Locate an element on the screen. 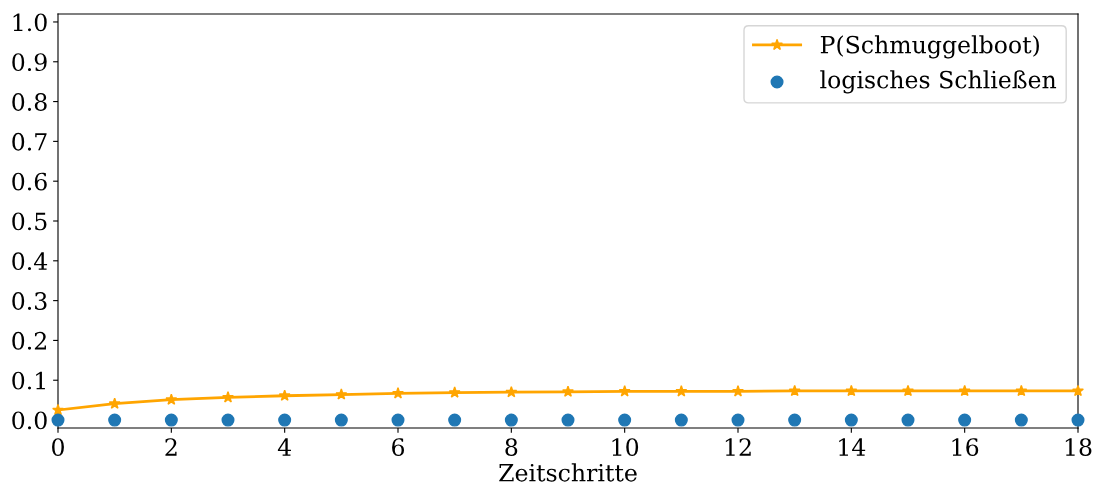  y-tick-label: 0.2 is located at coordinates (29, 340).